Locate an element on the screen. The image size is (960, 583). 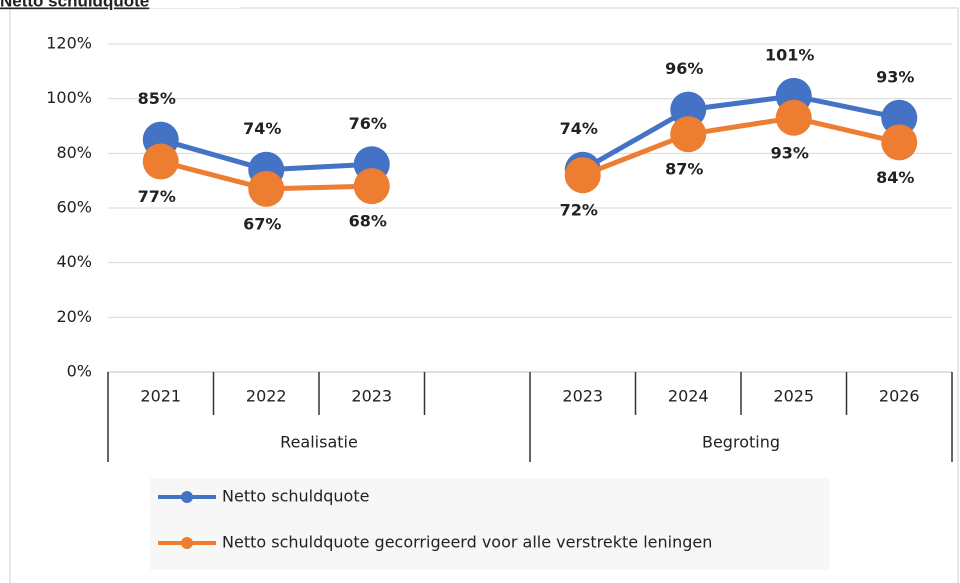
y-tick-label: 60% is located at coordinates (74, 207).